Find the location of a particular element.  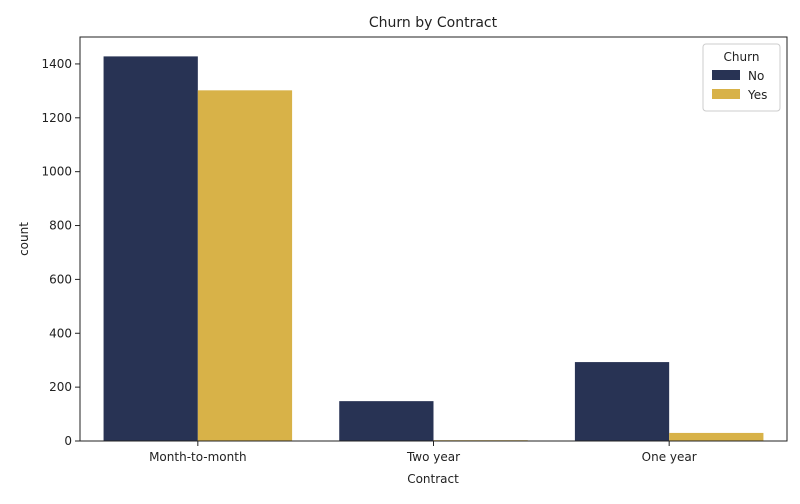

y-tick-label: 200 is located at coordinates (60, 387).